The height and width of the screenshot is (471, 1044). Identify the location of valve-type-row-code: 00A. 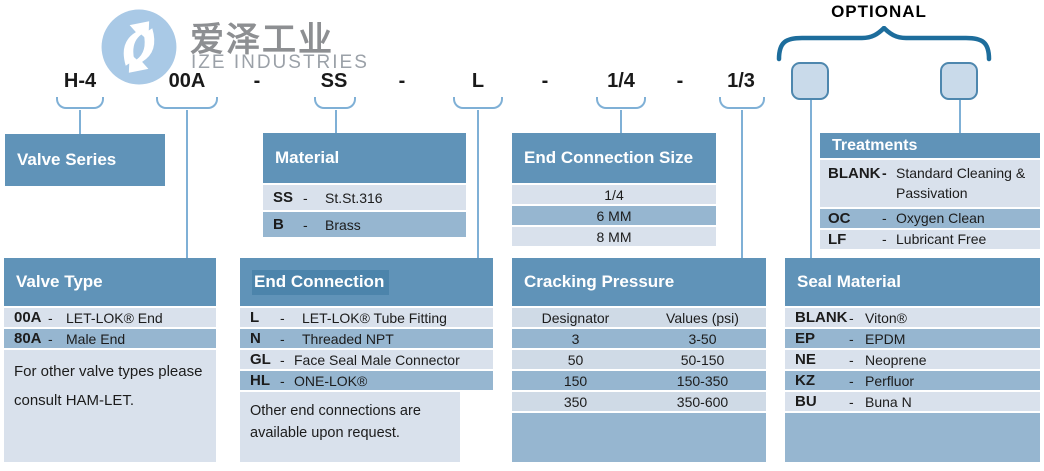
(28, 317).